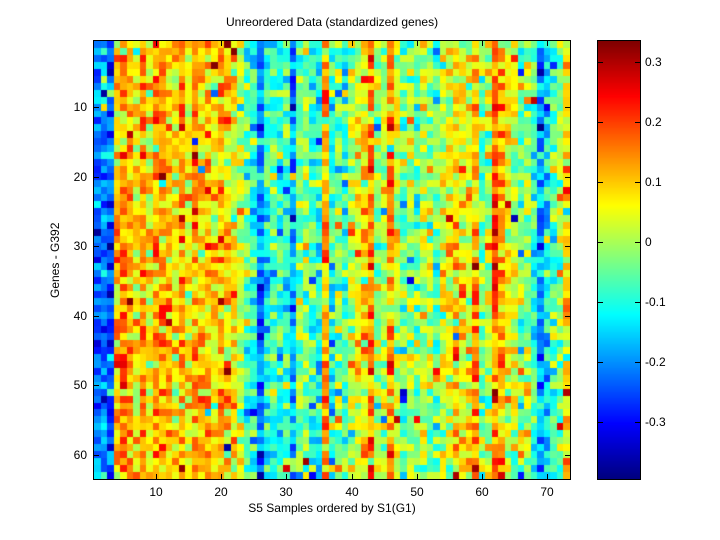  Describe the element at coordinates (221, 492) in the screenshot. I see `x-tick-label: 20` at that location.